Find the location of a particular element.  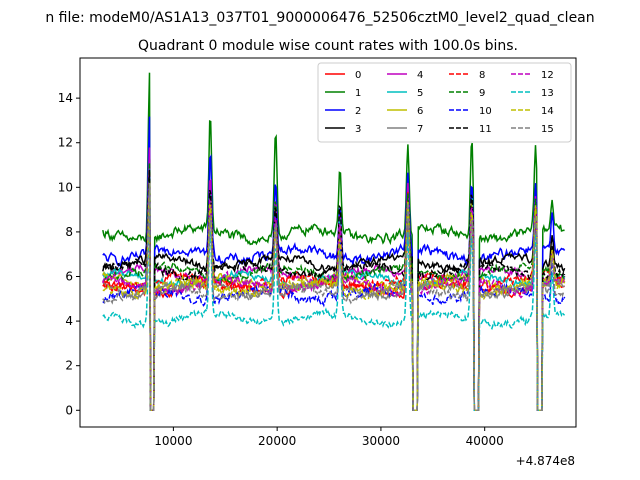

y-tick-label: 8 is located at coordinates (69, 232).